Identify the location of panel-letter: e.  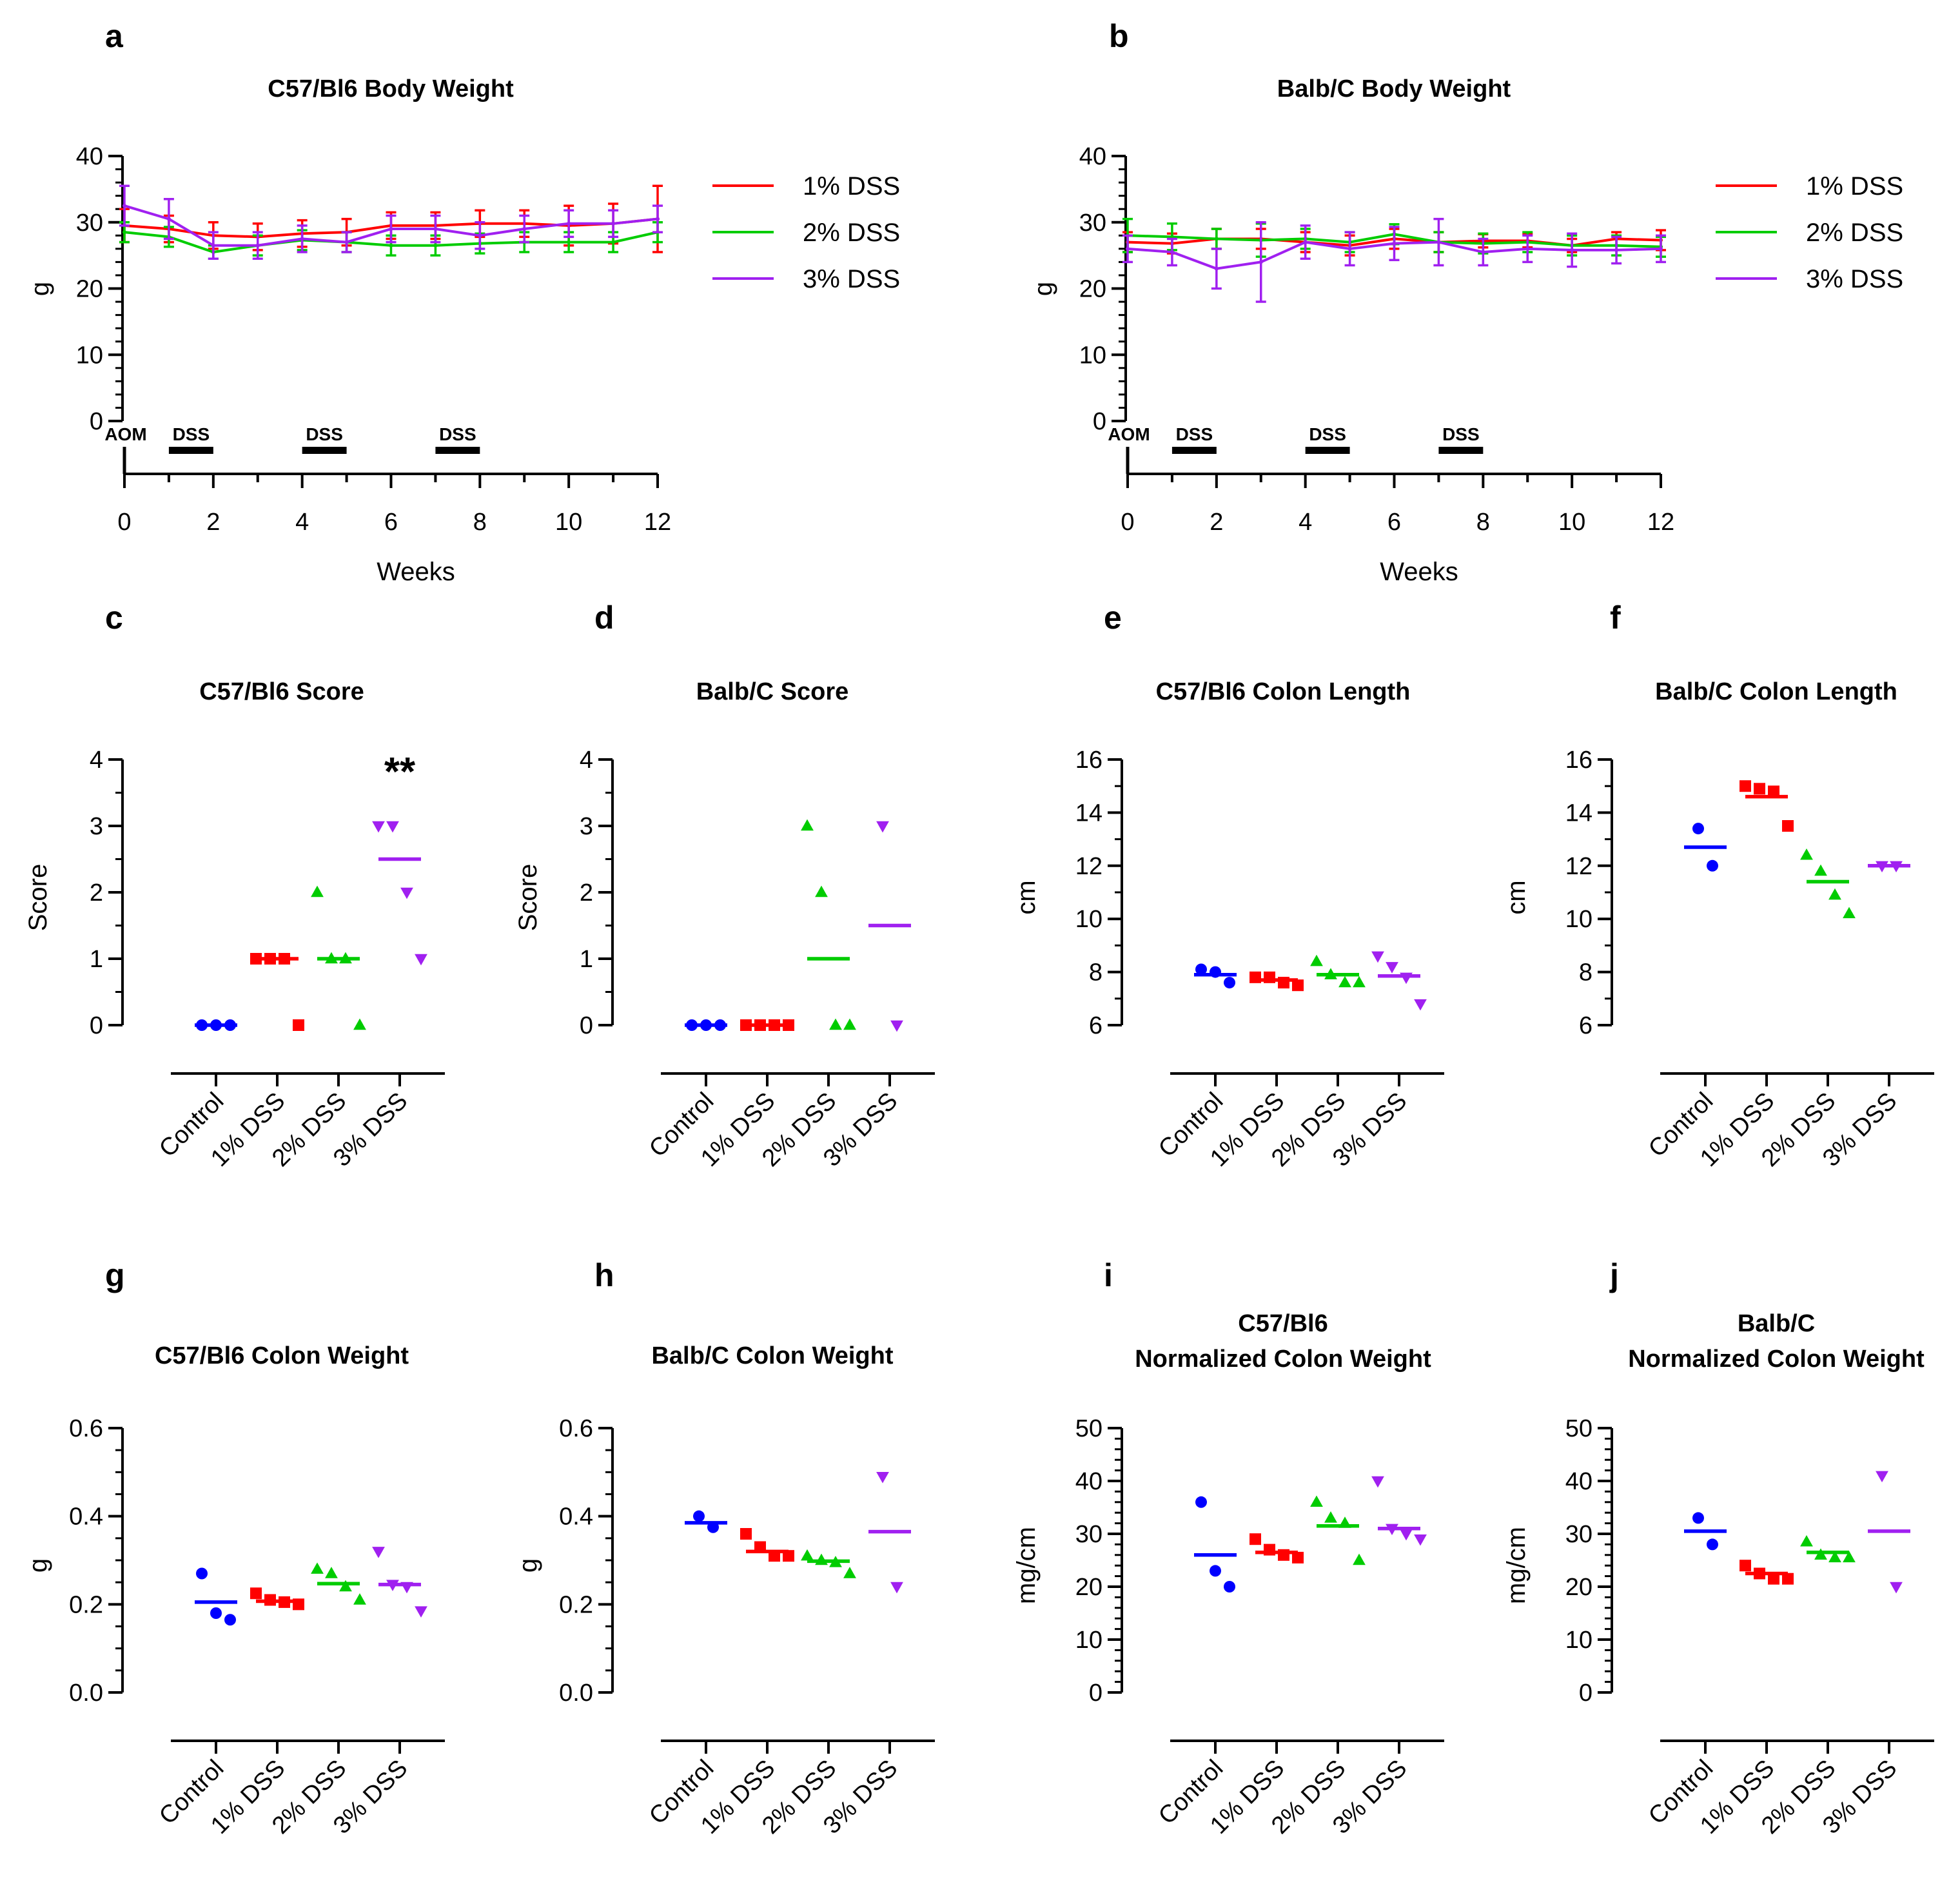
(1113, 618).